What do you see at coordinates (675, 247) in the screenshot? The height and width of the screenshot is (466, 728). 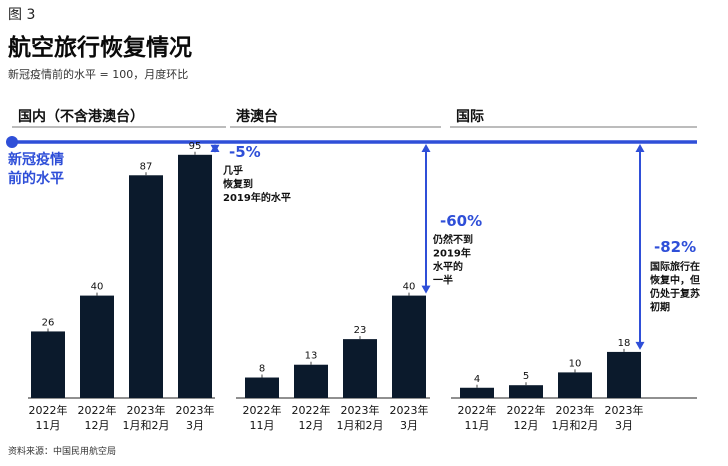 I see `gap-percent-3: -82%` at bounding box center [675, 247].